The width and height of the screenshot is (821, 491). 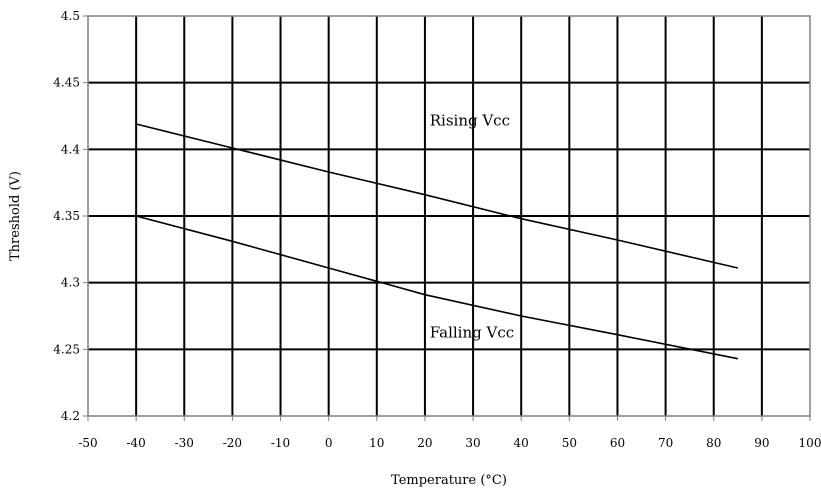 What do you see at coordinates (135, 443) in the screenshot?
I see `x-tick-label: -40` at bounding box center [135, 443].